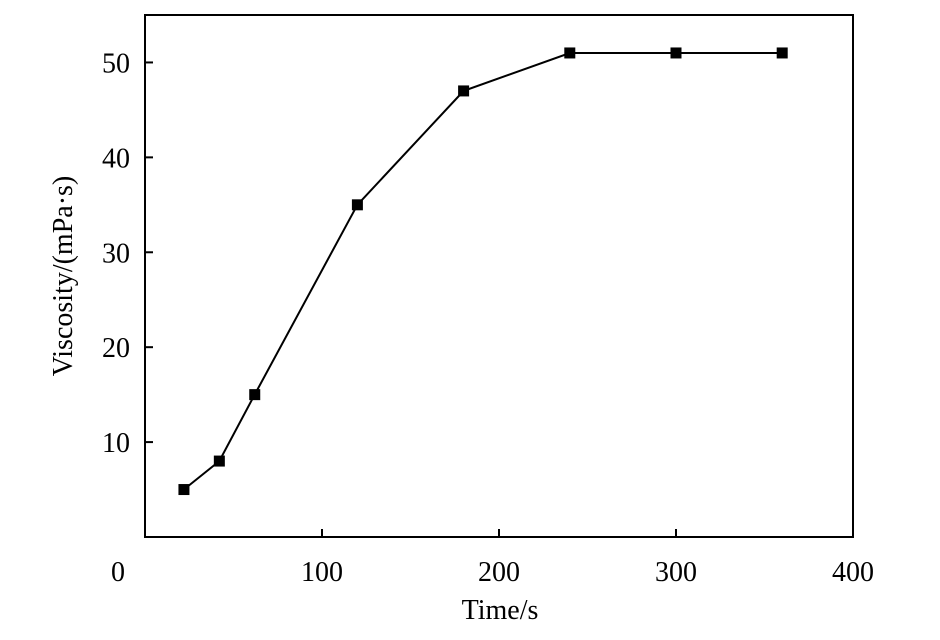 The width and height of the screenshot is (940, 640). I want to click on x-axis-ticks: 0 100 200 300 400, so click(492, 558).